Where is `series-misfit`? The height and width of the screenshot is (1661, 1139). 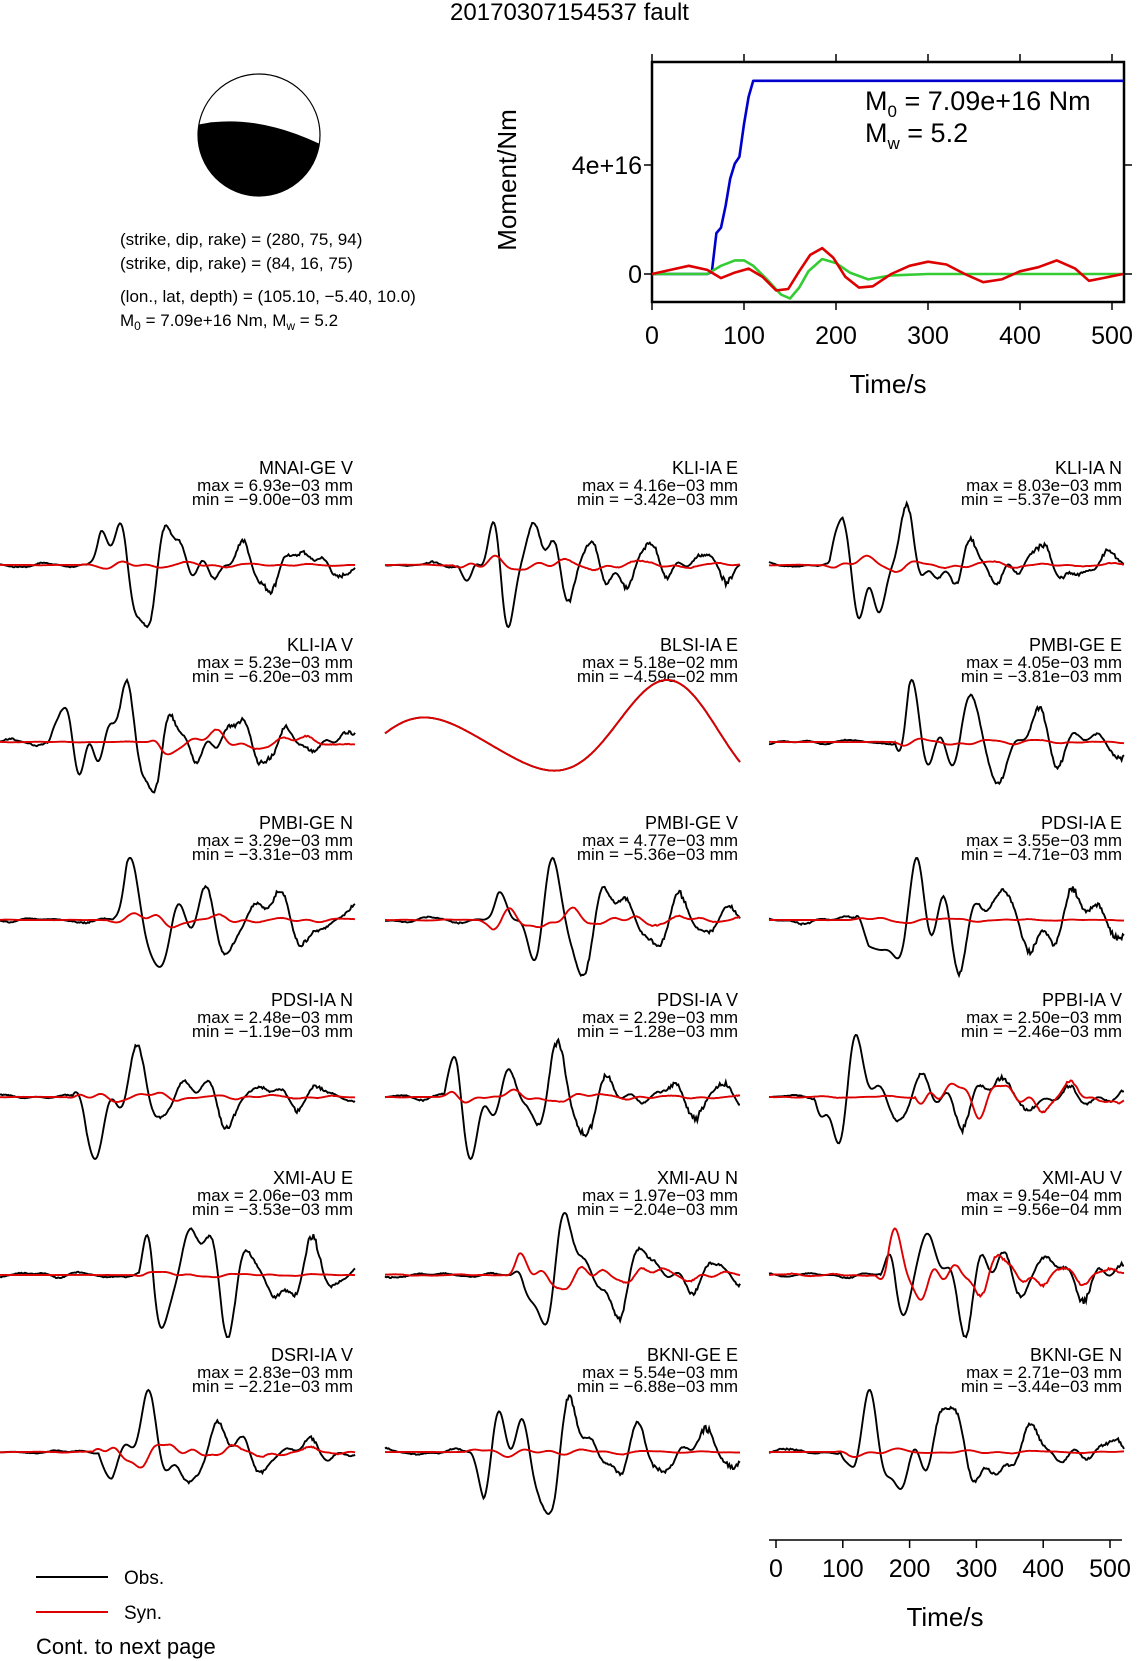 series-misfit is located at coordinates (887, 269).